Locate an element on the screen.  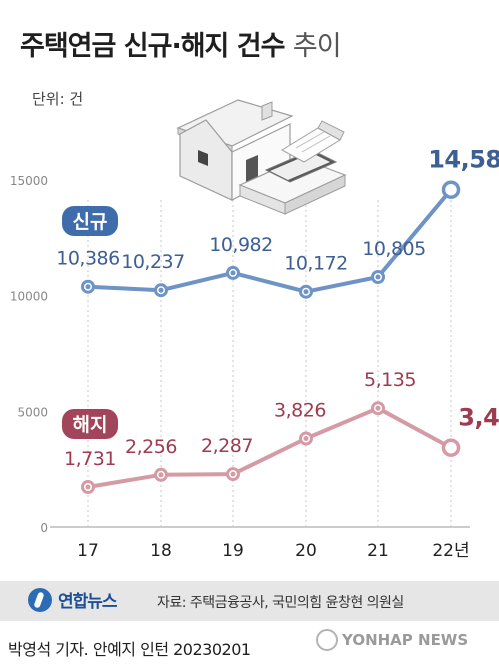
title-main: 주택연금 신규·해지 건수 is located at coordinates (152, 46).